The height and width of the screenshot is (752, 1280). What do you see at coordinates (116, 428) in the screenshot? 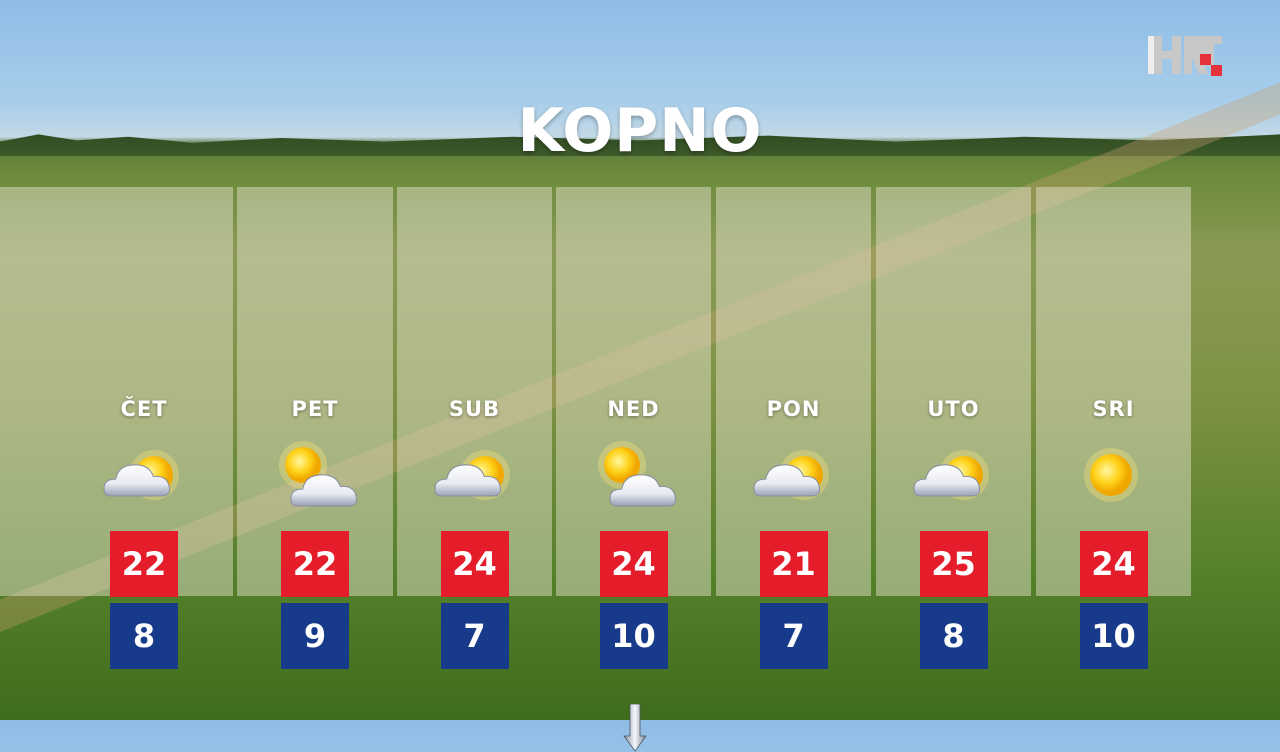
I see `forecast-day-0: ČET 22 8` at bounding box center [116, 428].